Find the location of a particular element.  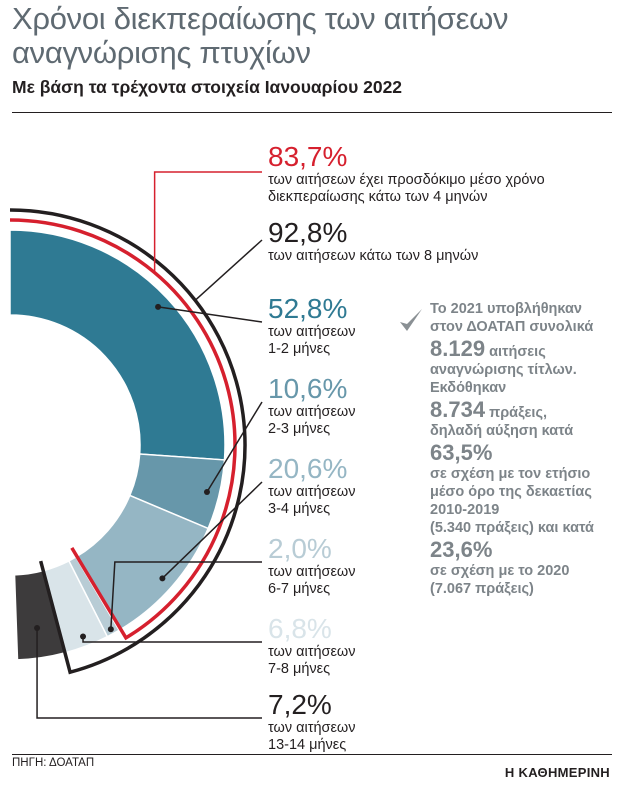

note-number: 8.129 is located at coordinates (458, 348).